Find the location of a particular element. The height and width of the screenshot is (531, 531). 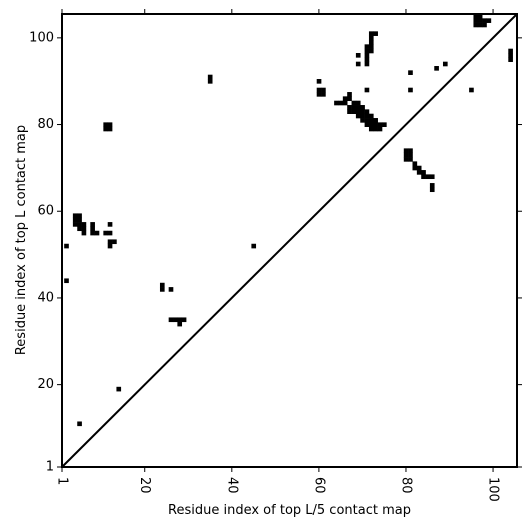

x-axis-label: Residue index of top L/5 contact map is located at coordinates (289, 510).